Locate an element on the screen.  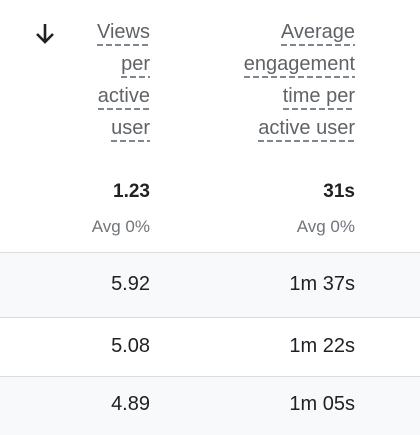
column-header: active is located at coordinates (123, 97).